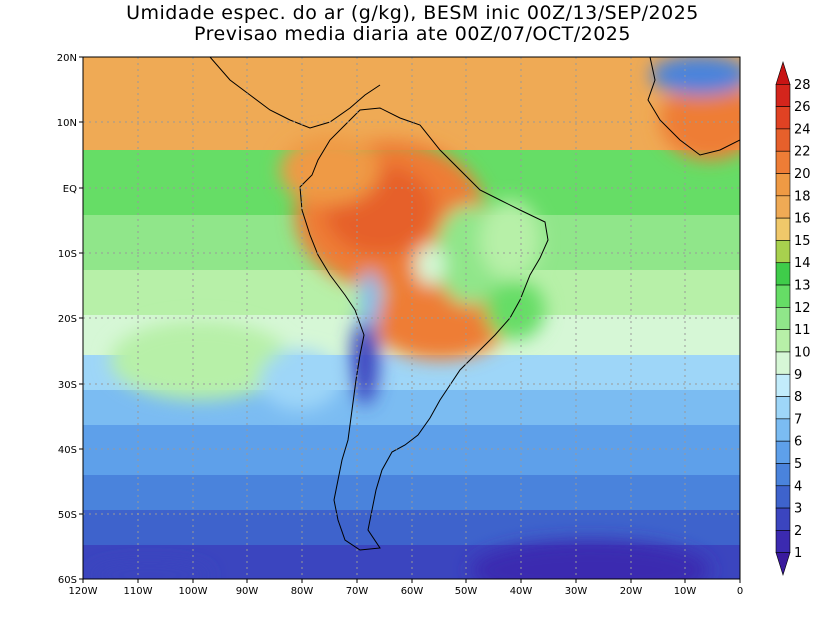 Image resolution: width=825 pixels, height=637 pixels. I want to click on lat-label: 50S, so click(67, 515).